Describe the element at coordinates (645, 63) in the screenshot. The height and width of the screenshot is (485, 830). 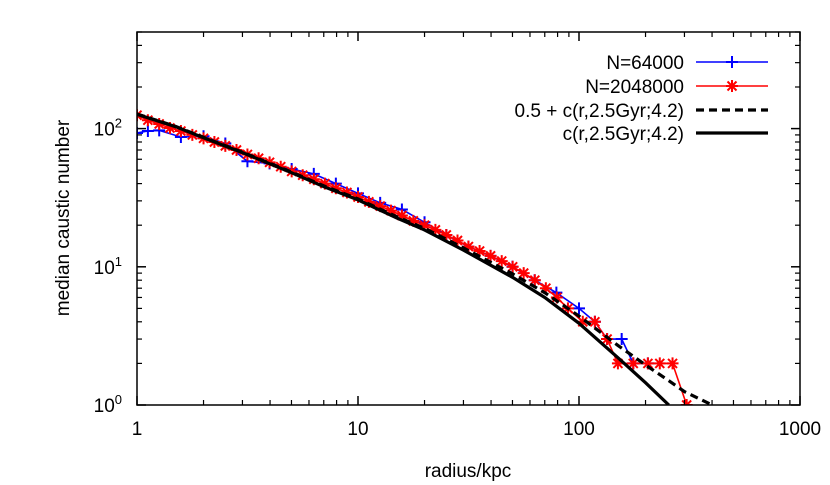
I see `legend-label: N=64000` at that location.